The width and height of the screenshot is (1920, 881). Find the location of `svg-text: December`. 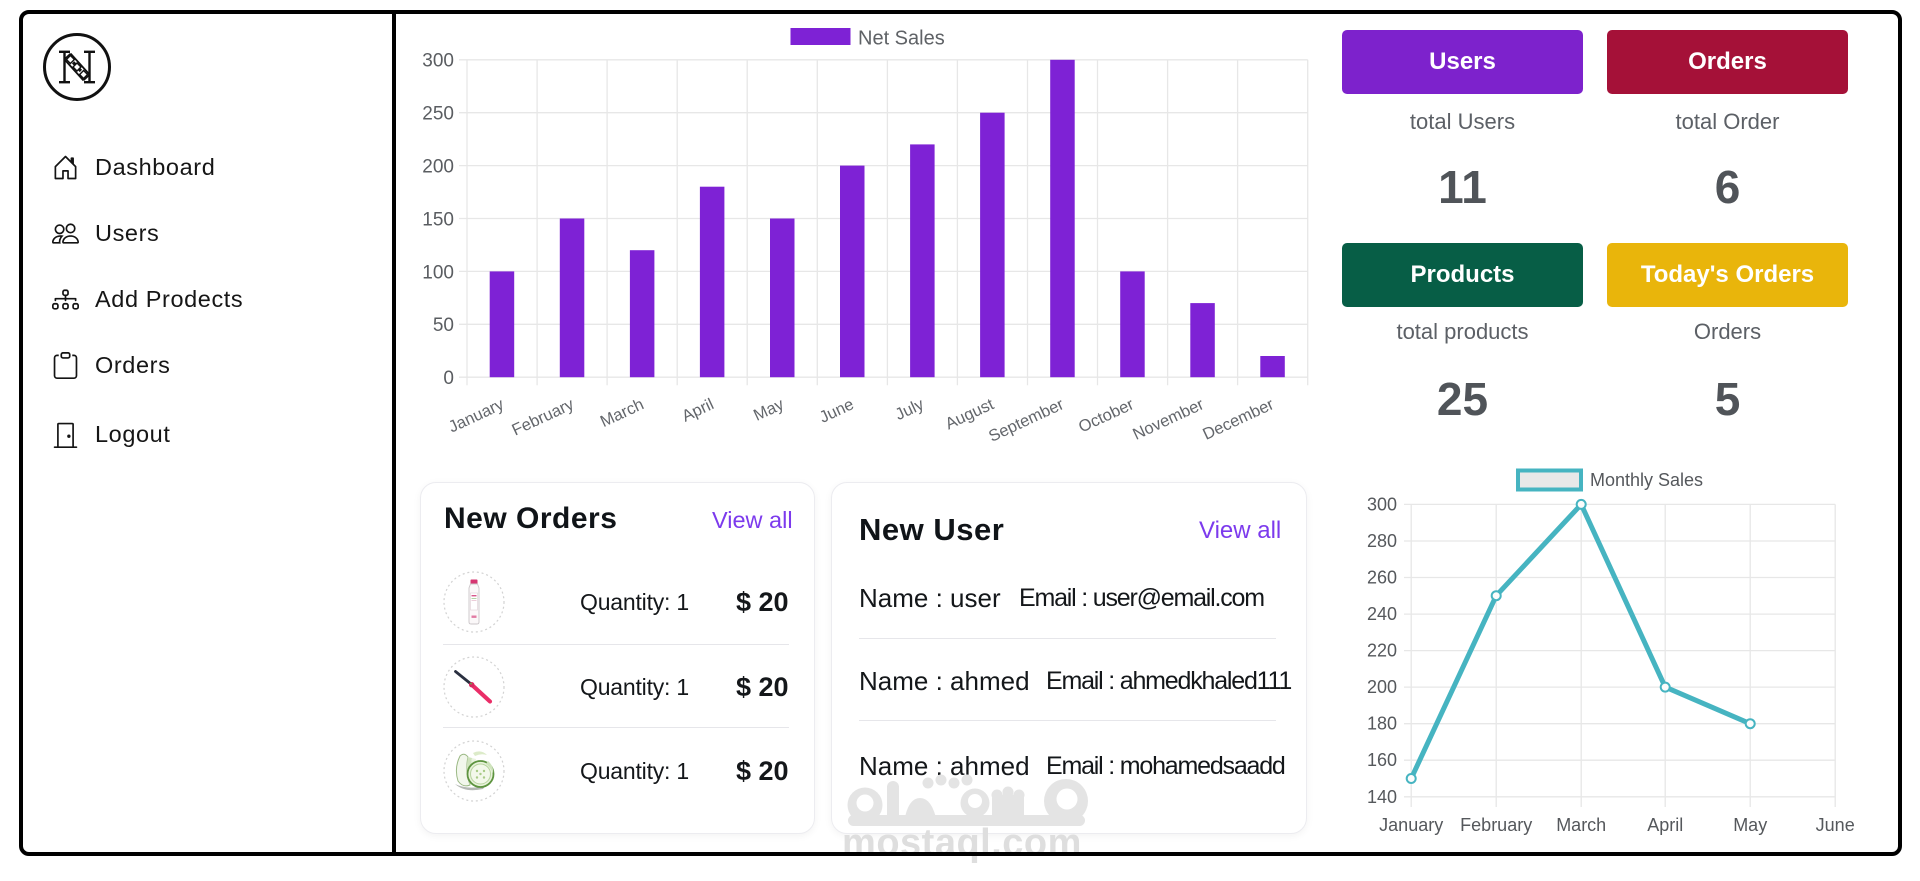

svg-text: December is located at coordinates (1238, 419).